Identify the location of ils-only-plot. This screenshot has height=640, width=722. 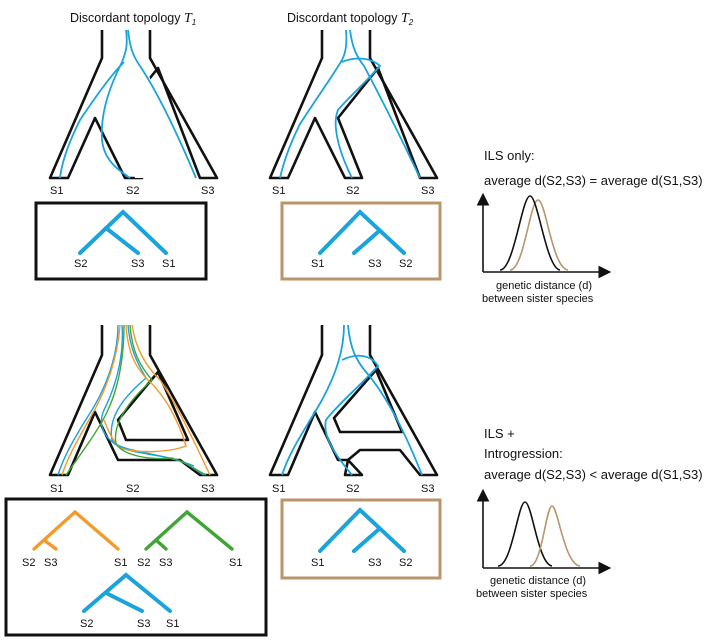
(544, 235).